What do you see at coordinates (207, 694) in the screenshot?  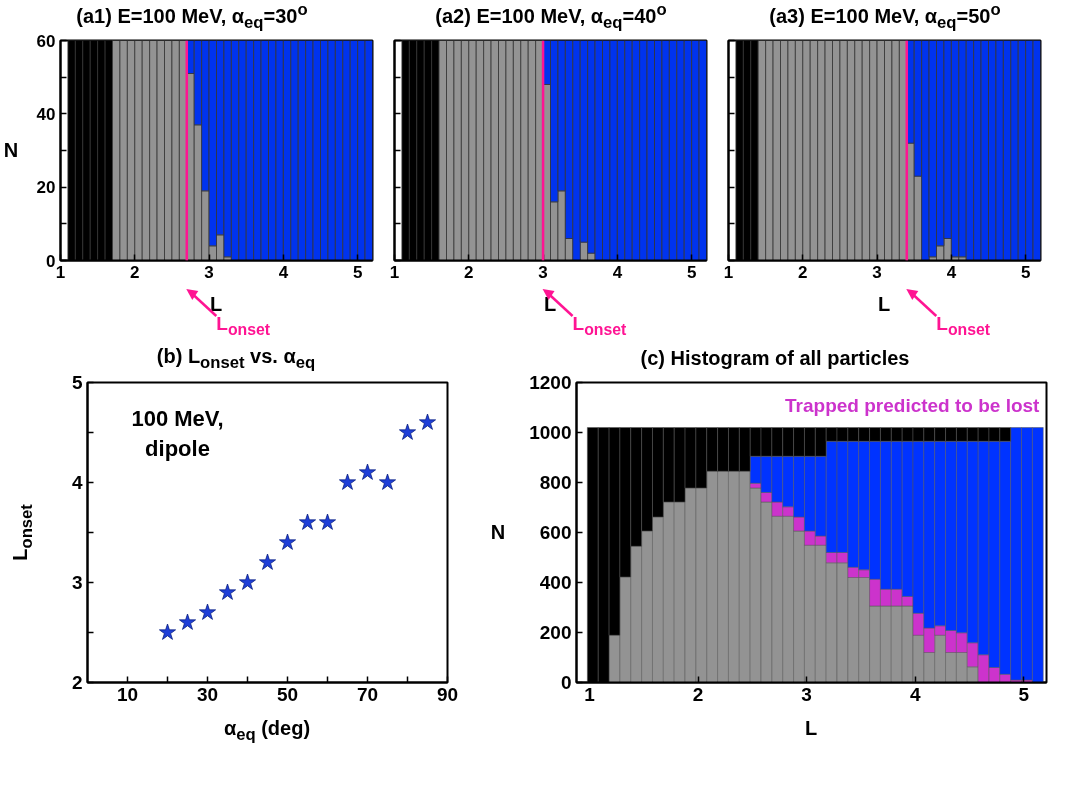 I see `x-tick-label: 30` at bounding box center [207, 694].